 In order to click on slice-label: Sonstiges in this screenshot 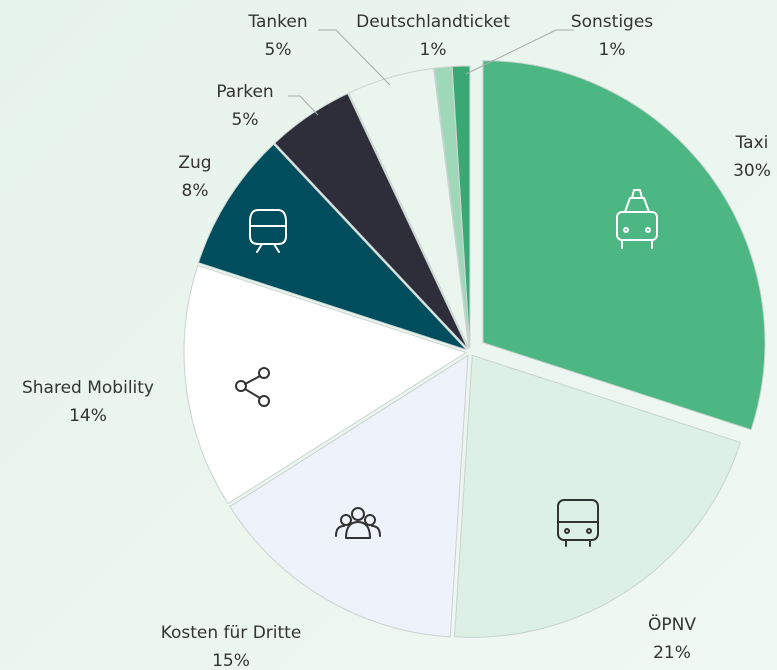, I will do `click(612, 22)`.